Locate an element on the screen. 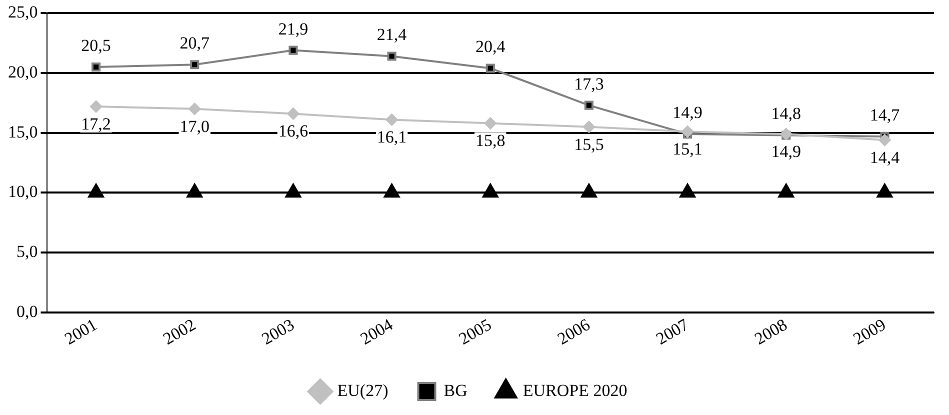 The height and width of the screenshot is (415, 949). data-label: 15,8 is located at coordinates (491, 140).